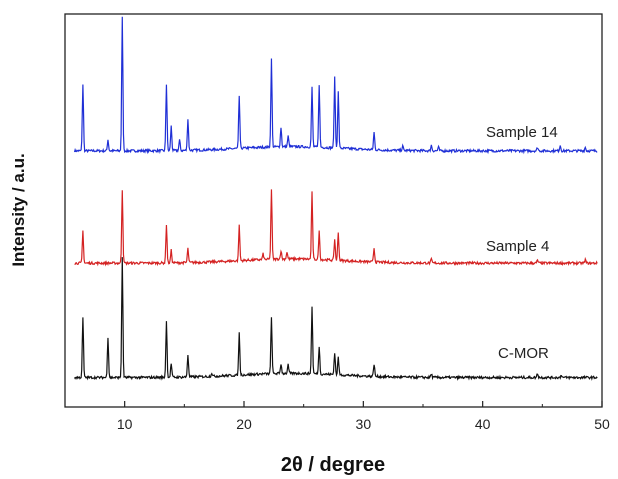 Image resolution: width=618 pixels, height=479 pixels. What do you see at coordinates (517, 246) in the screenshot?
I see `series-label: Sample 4` at bounding box center [517, 246].